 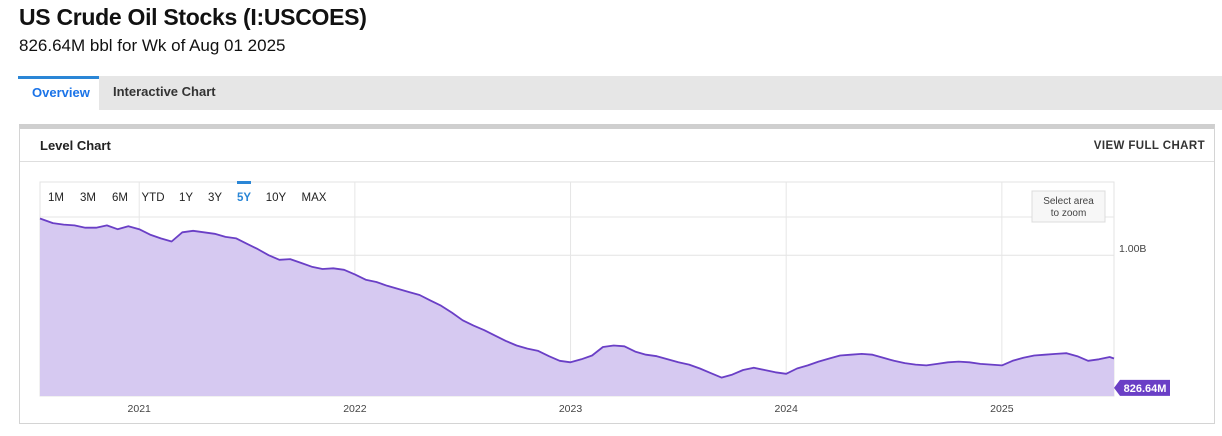 What do you see at coordinates (1132, 249) in the screenshot?
I see `y-tick-label: 1.00B` at bounding box center [1132, 249].